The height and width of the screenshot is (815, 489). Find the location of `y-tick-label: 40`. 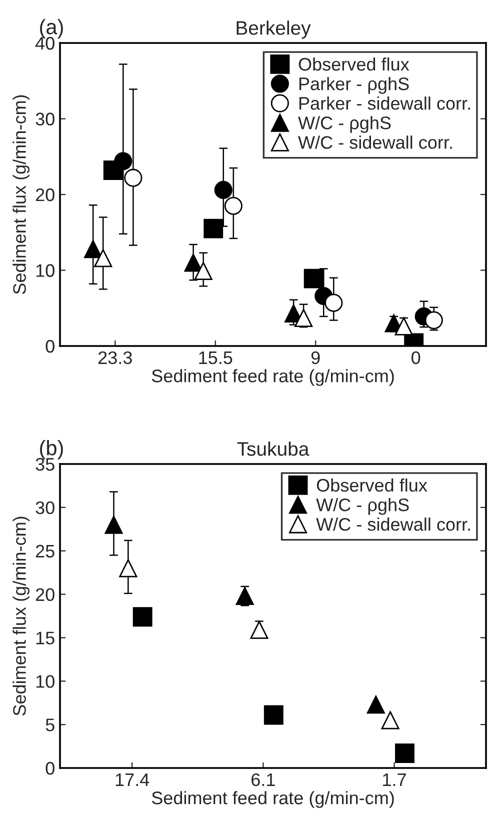

y-tick-label: 40 is located at coordinates (44, 43).